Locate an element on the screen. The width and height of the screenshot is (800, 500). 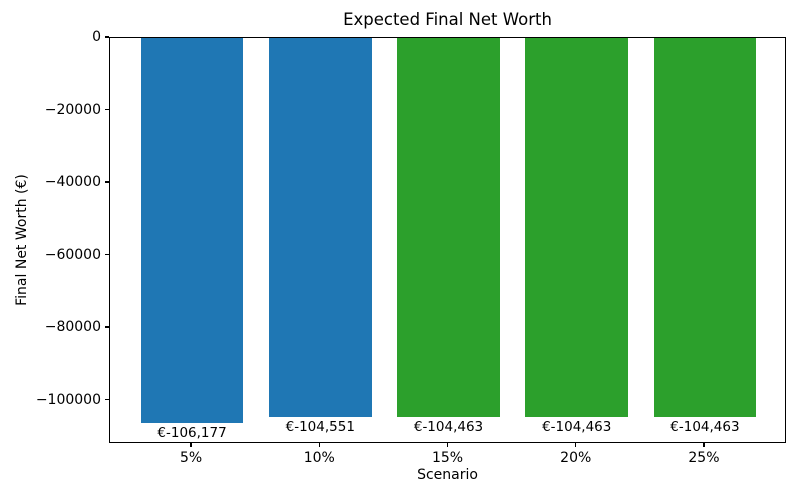
bar-5% is located at coordinates (192, 230).